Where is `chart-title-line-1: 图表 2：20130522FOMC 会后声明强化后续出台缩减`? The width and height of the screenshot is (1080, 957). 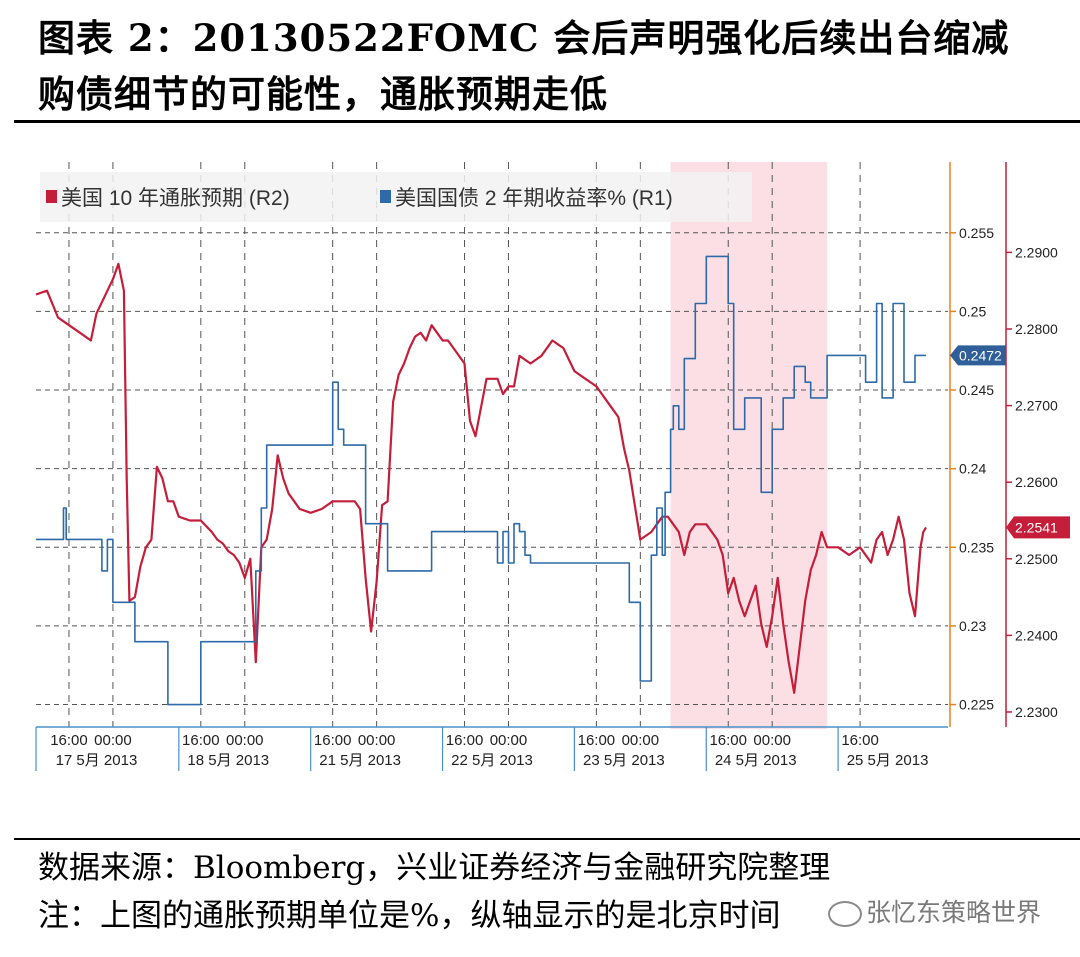 chart-title-line-1: 图表 2：20130522FOMC 会后声明强化后续出台缩减 is located at coordinates (524, 38).